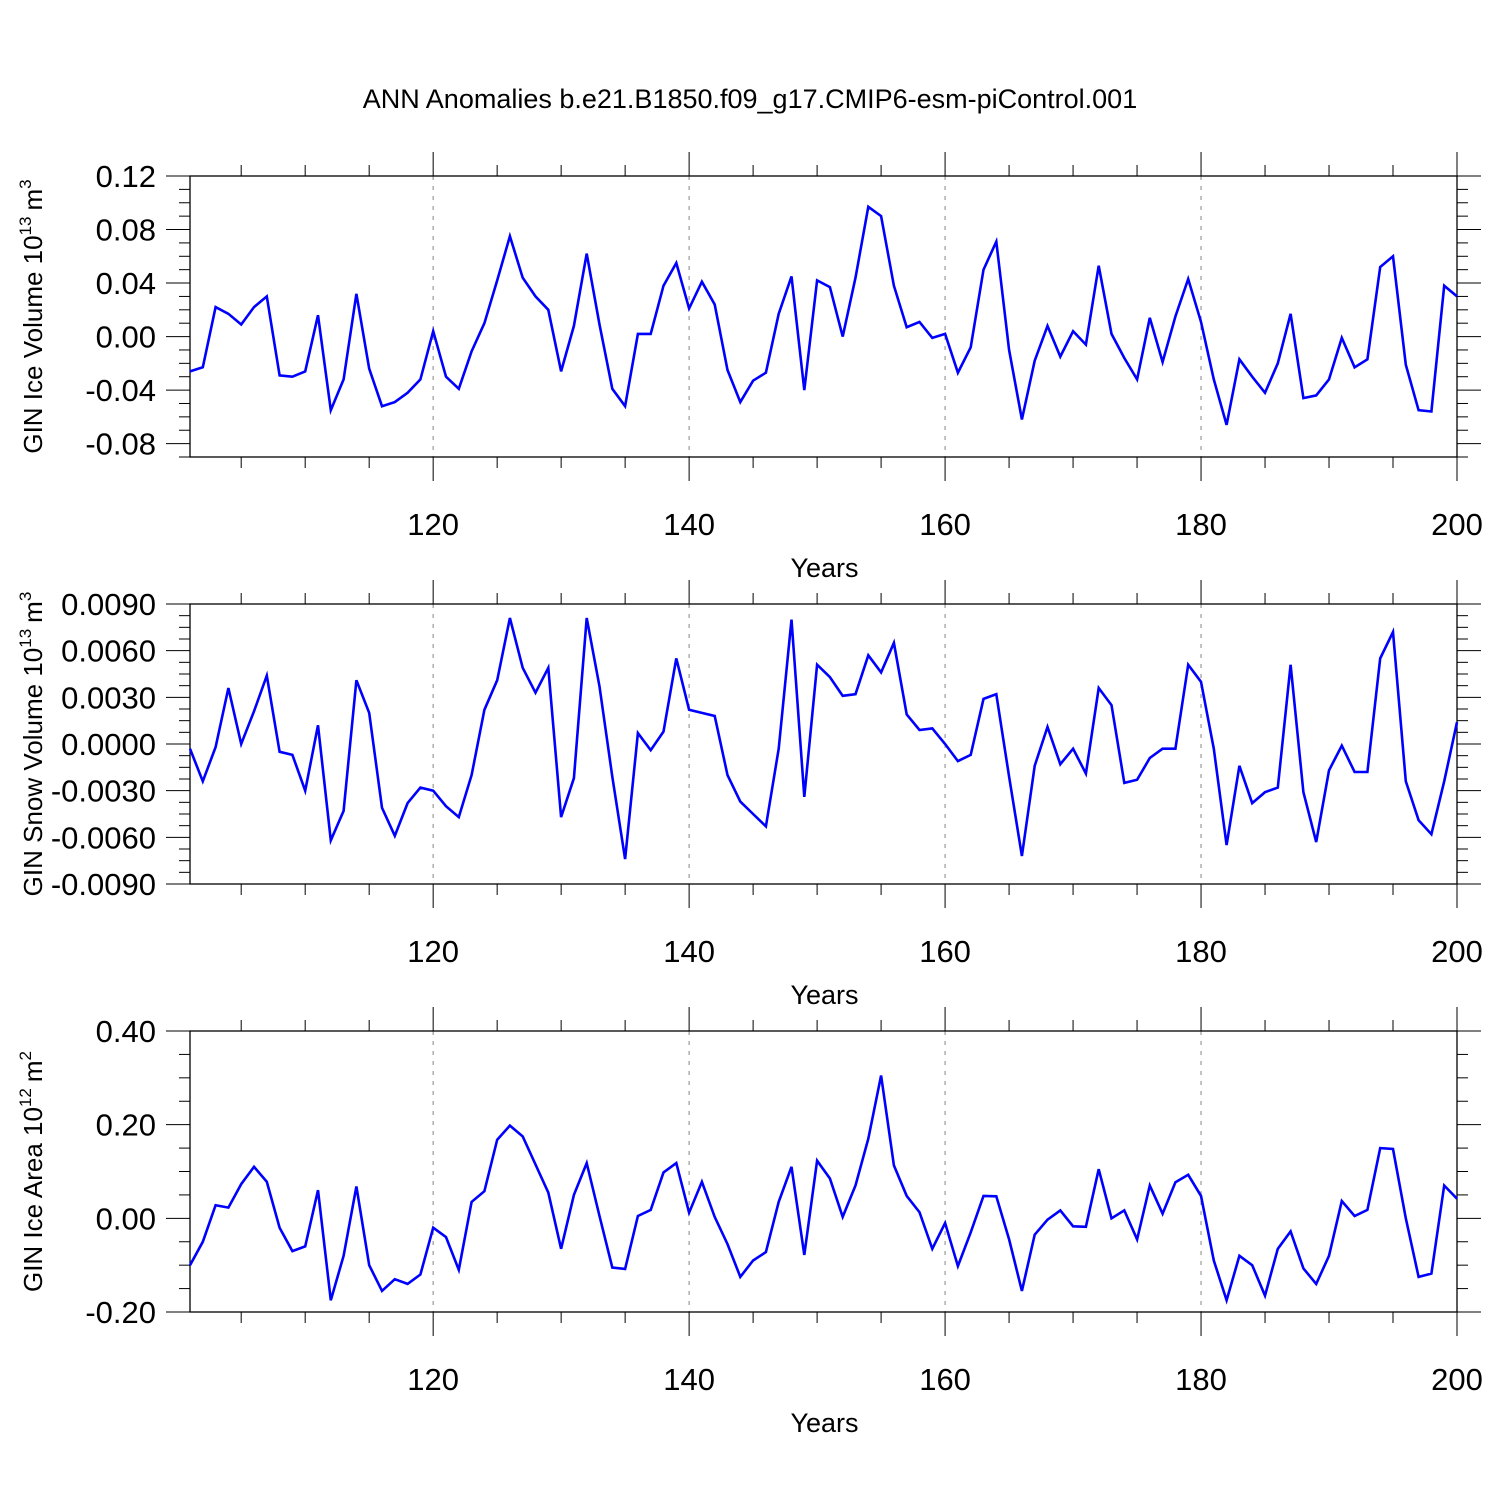  I want to click on y-tick-label: 0.04, so click(126, 283).